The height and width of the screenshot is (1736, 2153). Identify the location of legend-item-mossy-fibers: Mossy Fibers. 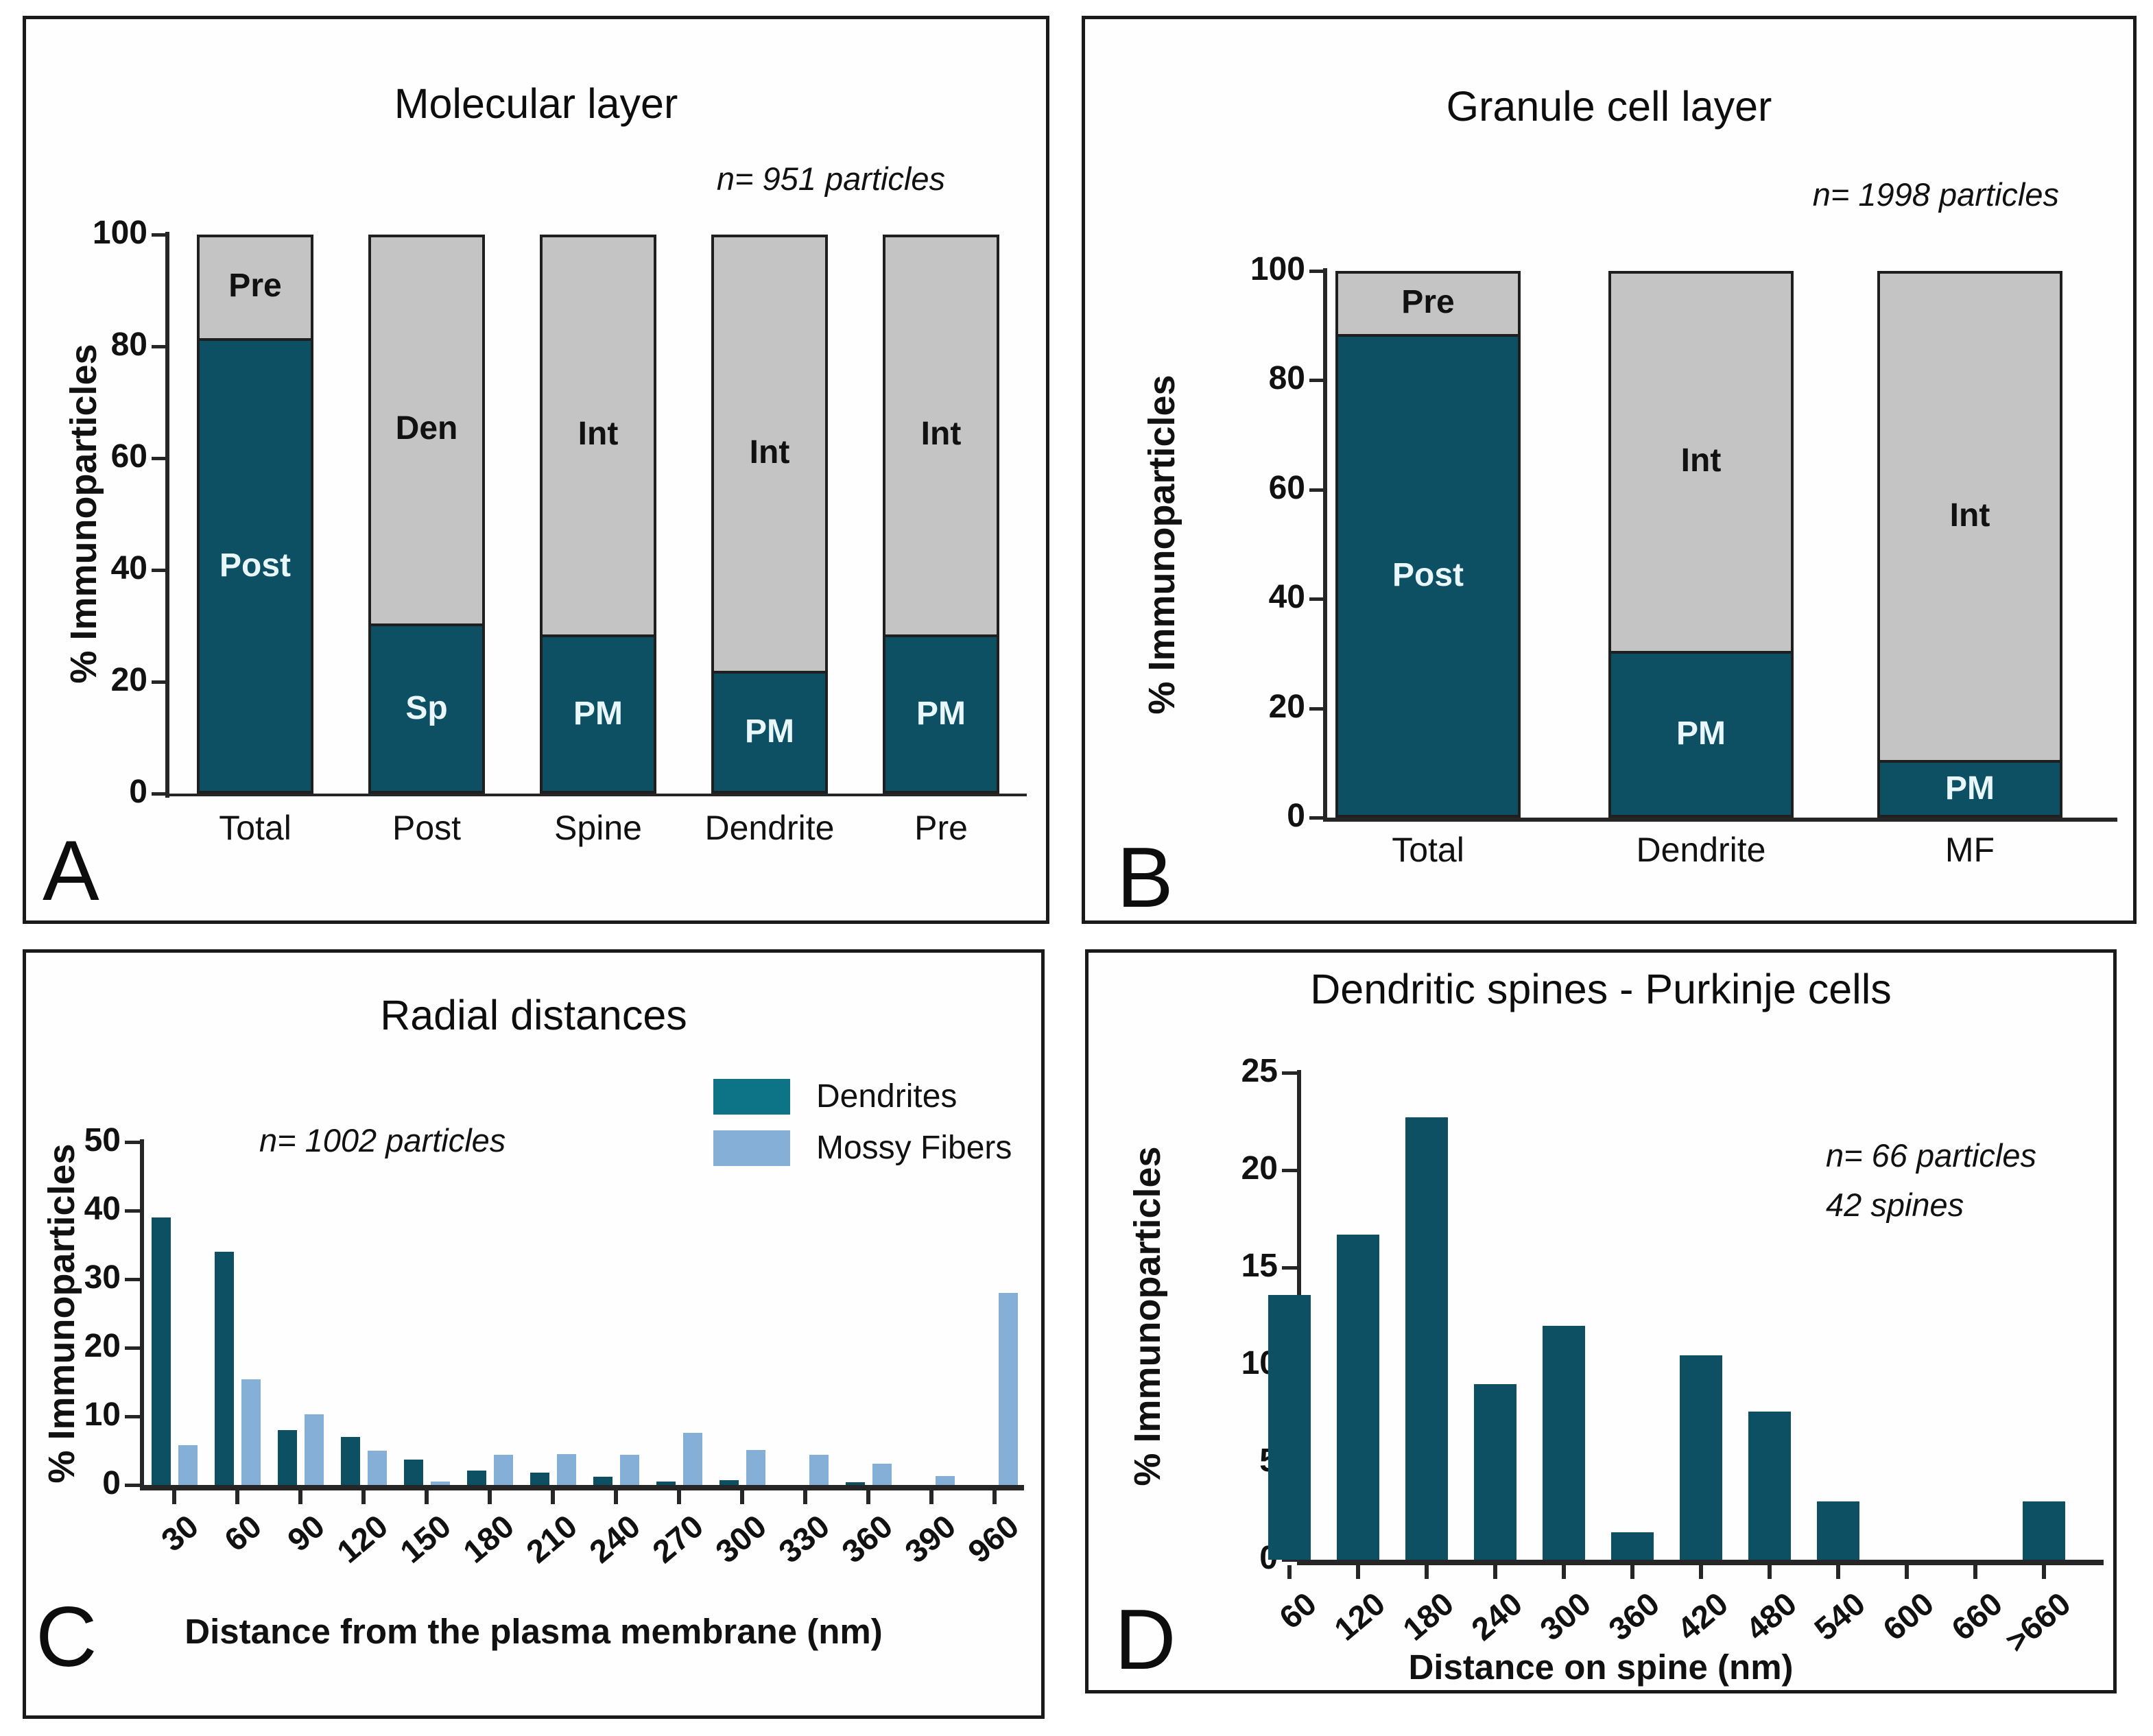
(862, 1148).